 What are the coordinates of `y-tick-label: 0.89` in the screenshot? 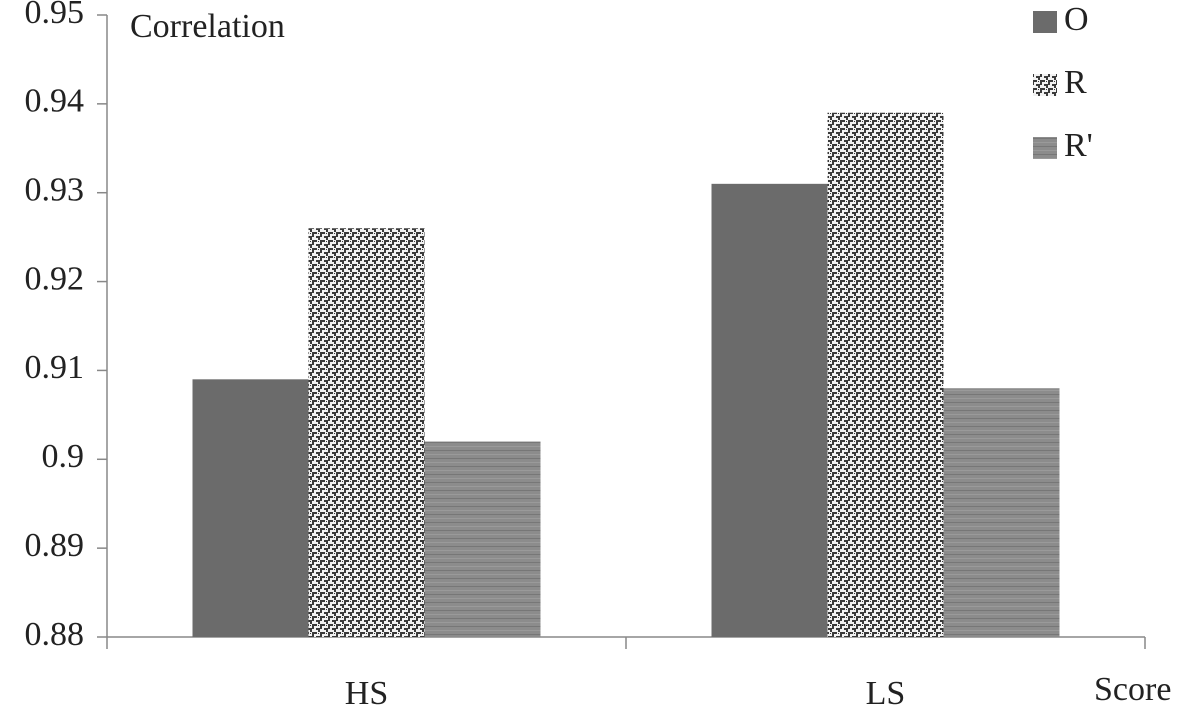 It's located at (55, 545).